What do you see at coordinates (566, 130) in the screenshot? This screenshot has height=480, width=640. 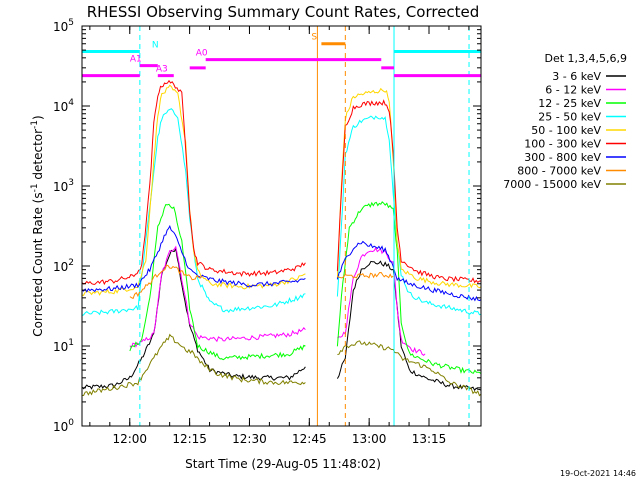 I see `legend-label-50-100-kev: 50 - 100 keV` at bounding box center [566, 130].